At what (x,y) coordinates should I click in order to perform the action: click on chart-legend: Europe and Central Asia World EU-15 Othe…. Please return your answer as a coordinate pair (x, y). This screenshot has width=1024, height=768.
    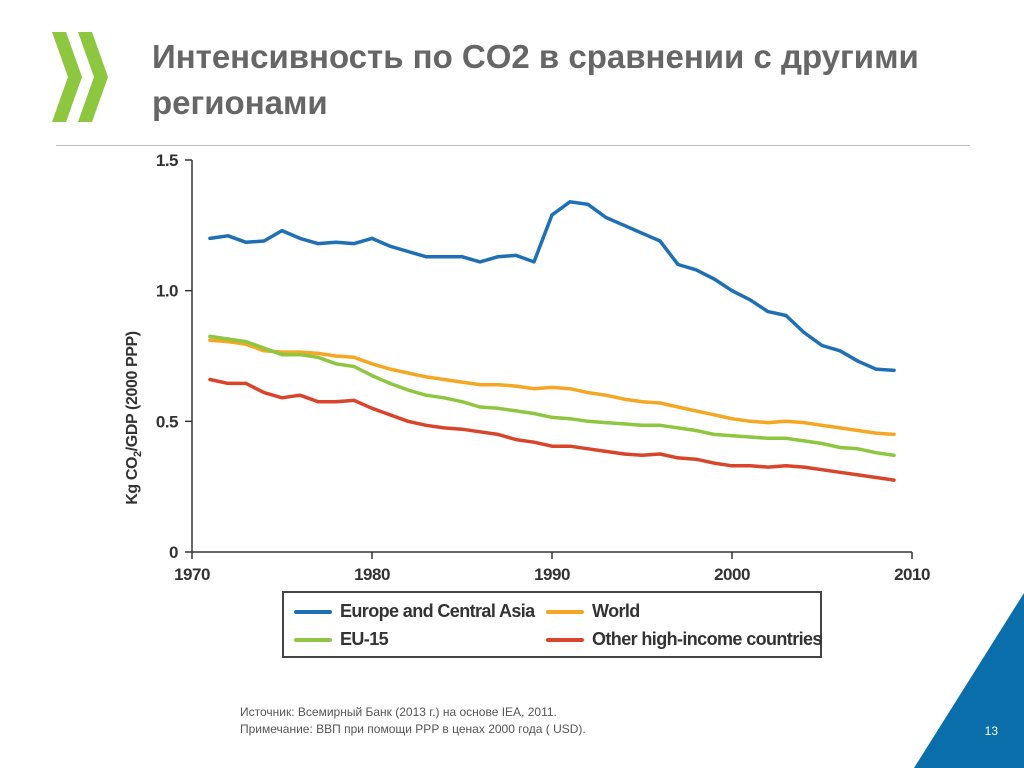
    Looking at the image, I should click on (552, 624).